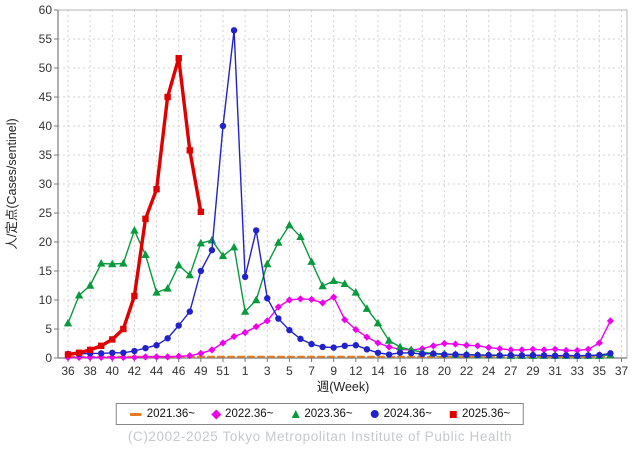  I want to click on y-tick-label: 55, so click(46, 39).